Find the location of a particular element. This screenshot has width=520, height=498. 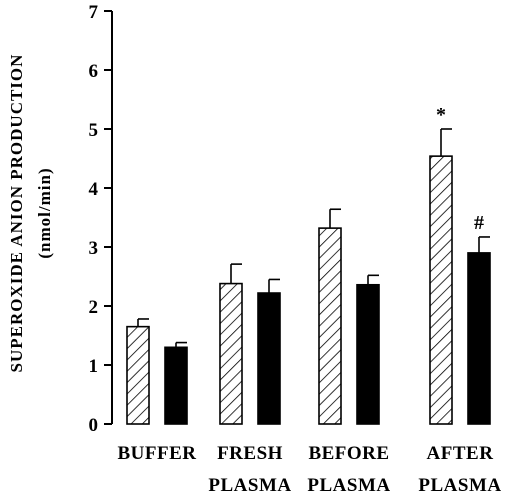

y-tick-label: 0 is located at coordinates (94, 425).